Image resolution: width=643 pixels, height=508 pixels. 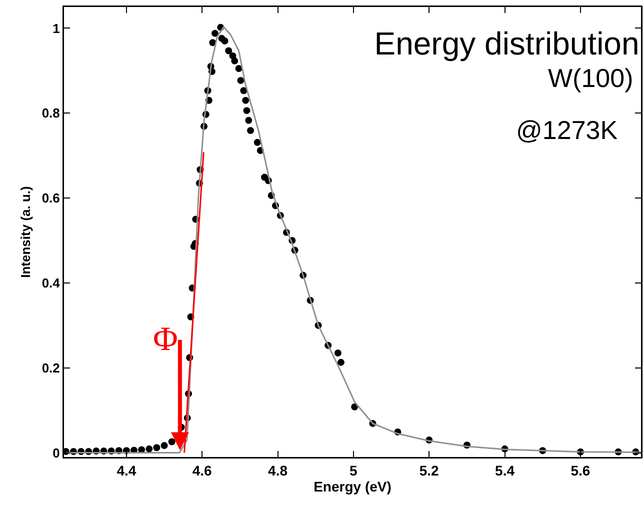 What do you see at coordinates (51, 198) in the screenshot?
I see `y-tick-label: 0.6` at bounding box center [51, 198].